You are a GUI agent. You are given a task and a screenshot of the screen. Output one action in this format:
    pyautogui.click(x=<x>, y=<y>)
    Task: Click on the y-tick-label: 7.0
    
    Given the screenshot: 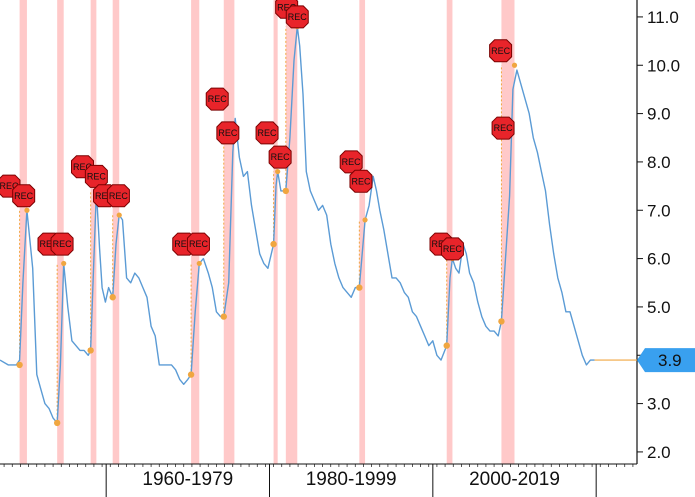 What is the action you would take?
    pyautogui.click(x=659, y=210)
    